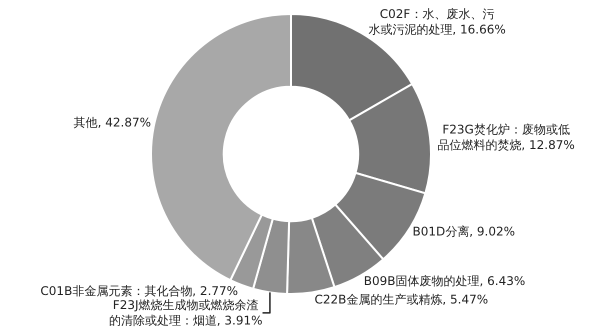 The width and height of the screenshot is (611, 334). What do you see at coordinates (437, 21) in the screenshot?
I see `slice-label: C02F：水、废水、污水或污泥的处理, 16.66%` at bounding box center [437, 21].